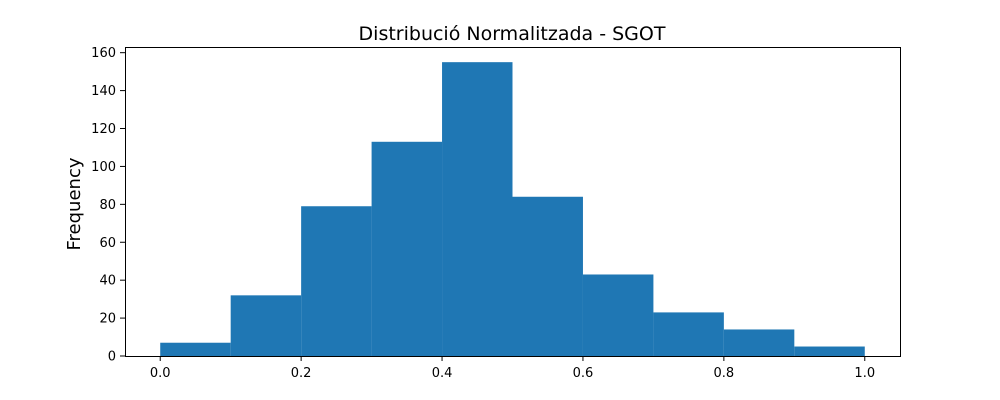 The width and height of the screenshot is (1000, 400). I want to click on x-tick-label: 0.6, so click(583, 373).